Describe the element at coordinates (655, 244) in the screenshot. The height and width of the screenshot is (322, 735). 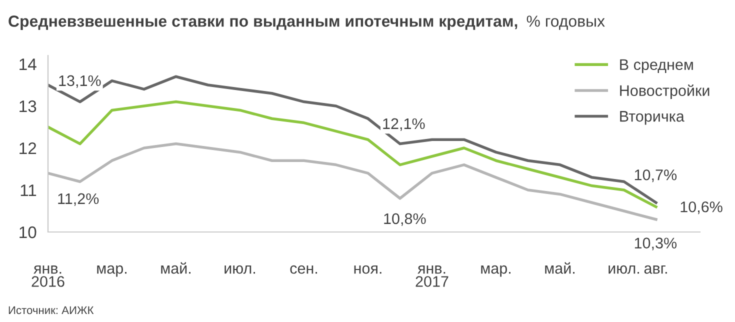
I see `annotation: 10,3%` at that location.